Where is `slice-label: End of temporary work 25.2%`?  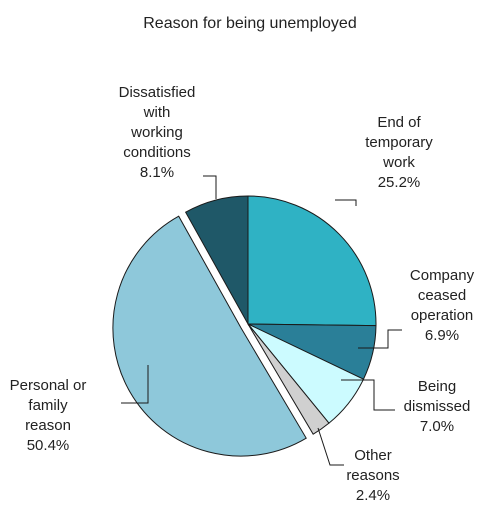
slice-label: End of temporary work 25.2% is located at coordinates (399, 152).